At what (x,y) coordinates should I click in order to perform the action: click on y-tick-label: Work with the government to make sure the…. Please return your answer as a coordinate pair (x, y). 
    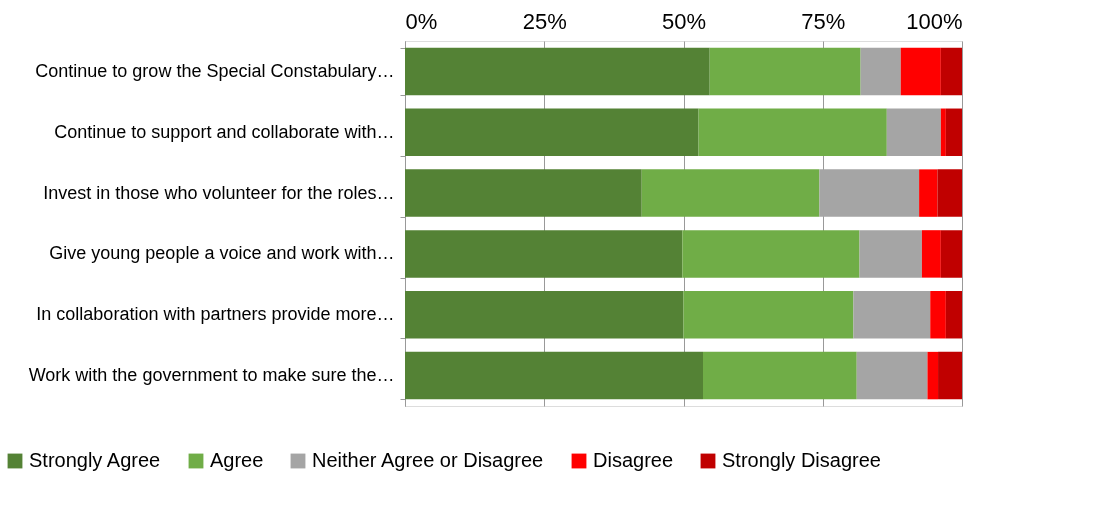
    Looking at the image, I should click on (211, 375).